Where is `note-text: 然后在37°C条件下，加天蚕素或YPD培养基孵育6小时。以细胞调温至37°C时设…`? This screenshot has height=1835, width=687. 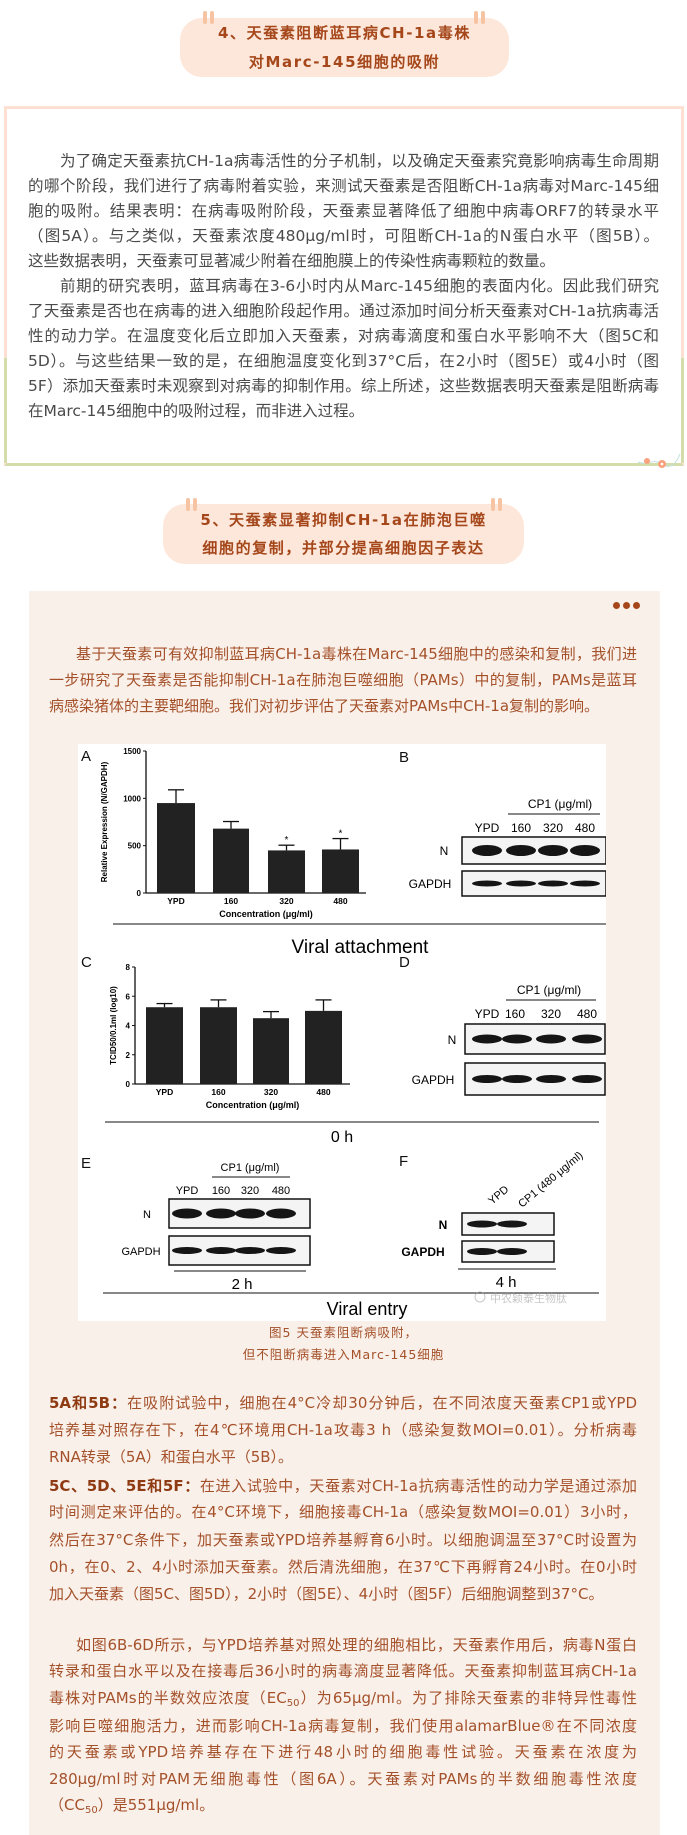 note-text: 然后在37°C条件下，加天蚕素或YPD培养基孵育6小时。以细胞调温至37°C时设… is located at coordinates (343, 1540).